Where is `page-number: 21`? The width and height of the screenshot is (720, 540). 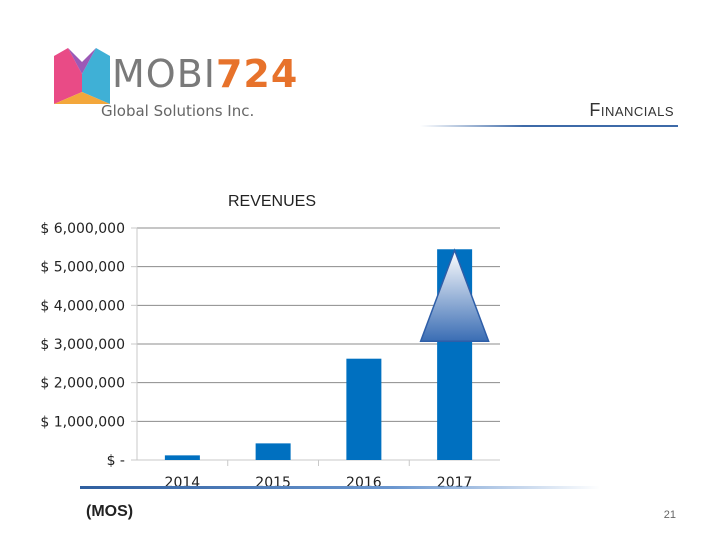
page-number: 21 is located at coordinates (669, 515).